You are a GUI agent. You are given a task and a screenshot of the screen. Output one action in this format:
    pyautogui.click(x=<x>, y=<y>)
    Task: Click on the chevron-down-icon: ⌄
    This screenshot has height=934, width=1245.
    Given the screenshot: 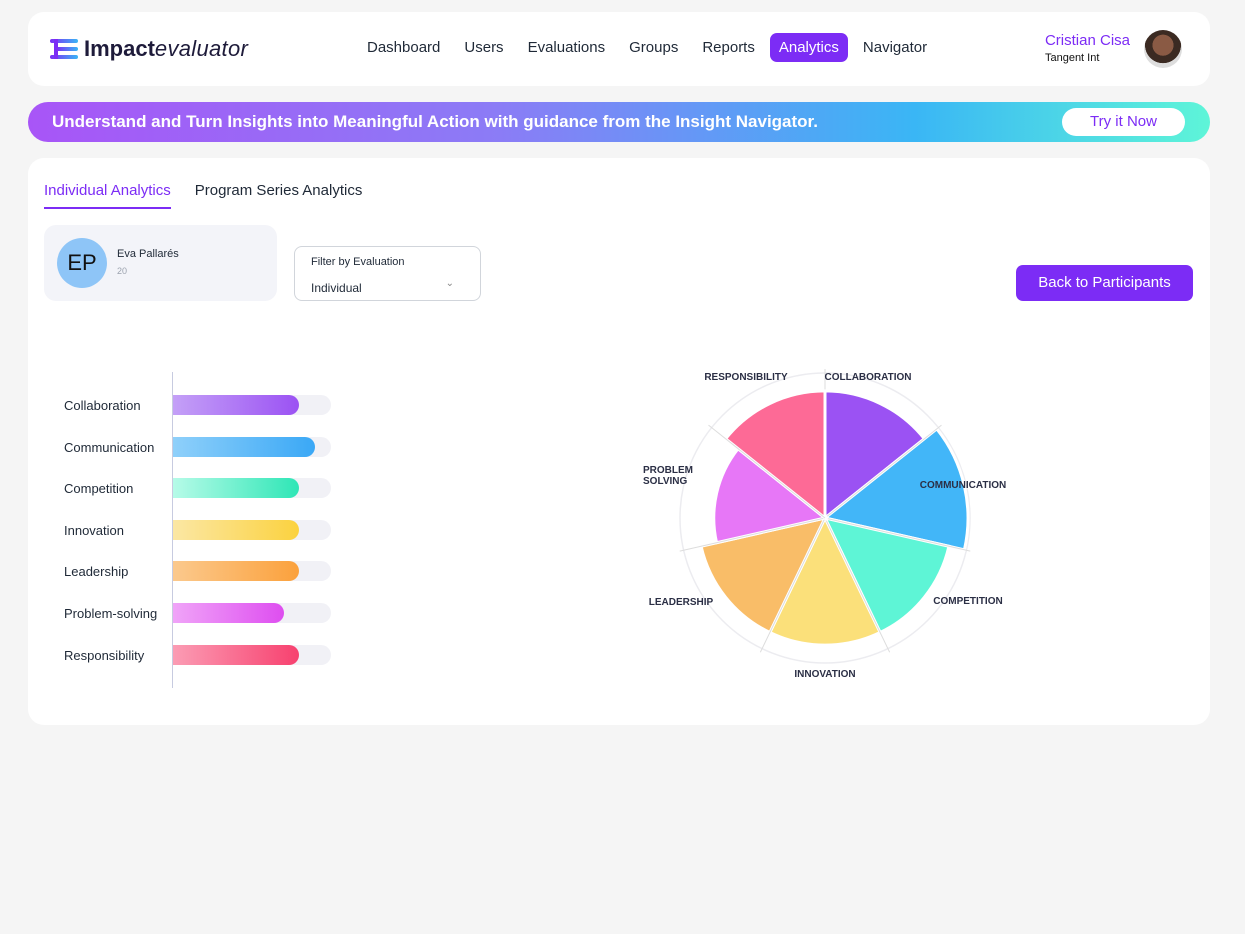 What is the action you would take?
    pyautogui.click(x=449, y=283)
    